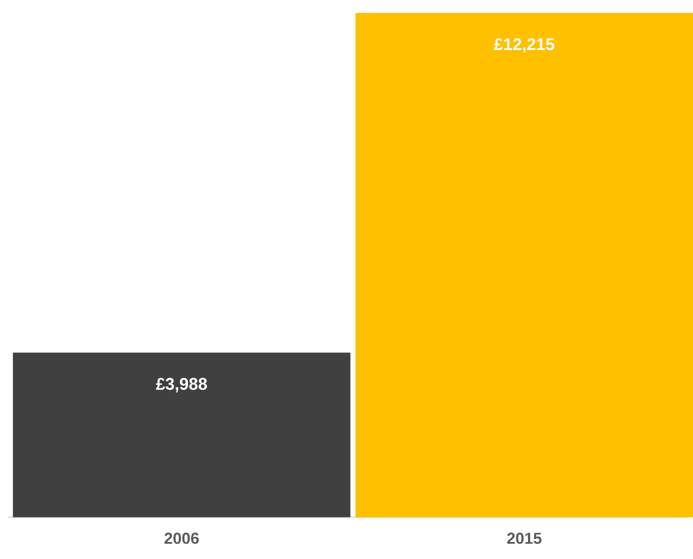  What do you see at coordinates (181, 538) in the screenshot?
I see `x-tick-label: 2006` at bounding box center [181, 538].